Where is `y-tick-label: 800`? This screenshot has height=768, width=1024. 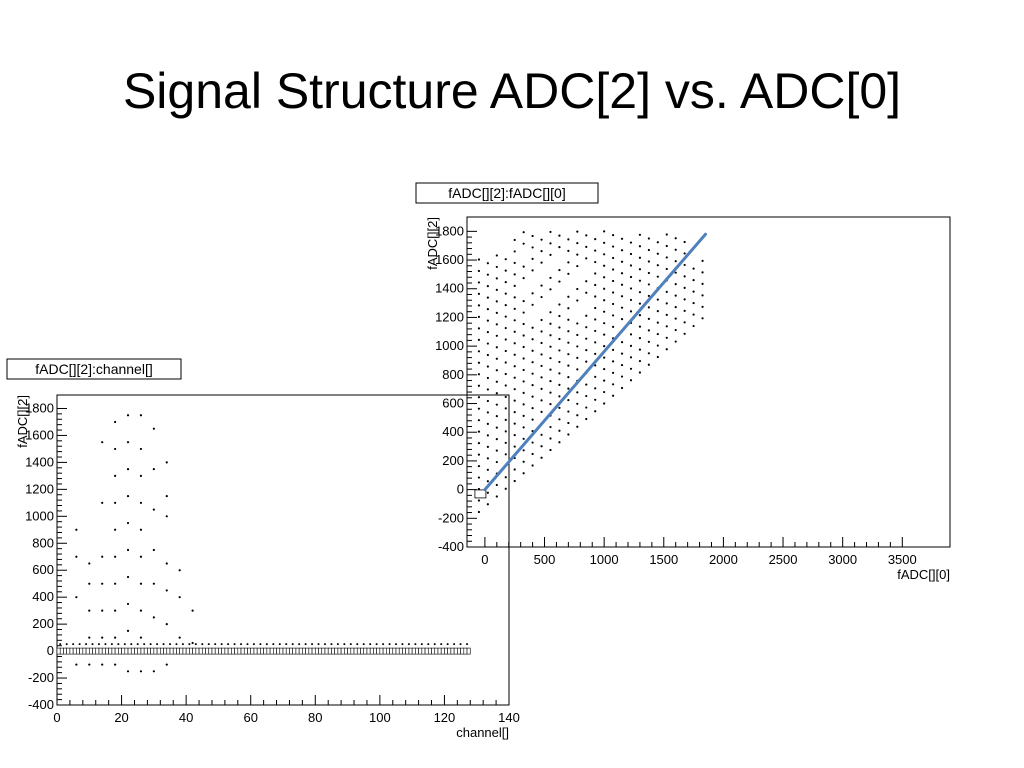
y-tick-label: 800 is located at coordinates (453, 374).